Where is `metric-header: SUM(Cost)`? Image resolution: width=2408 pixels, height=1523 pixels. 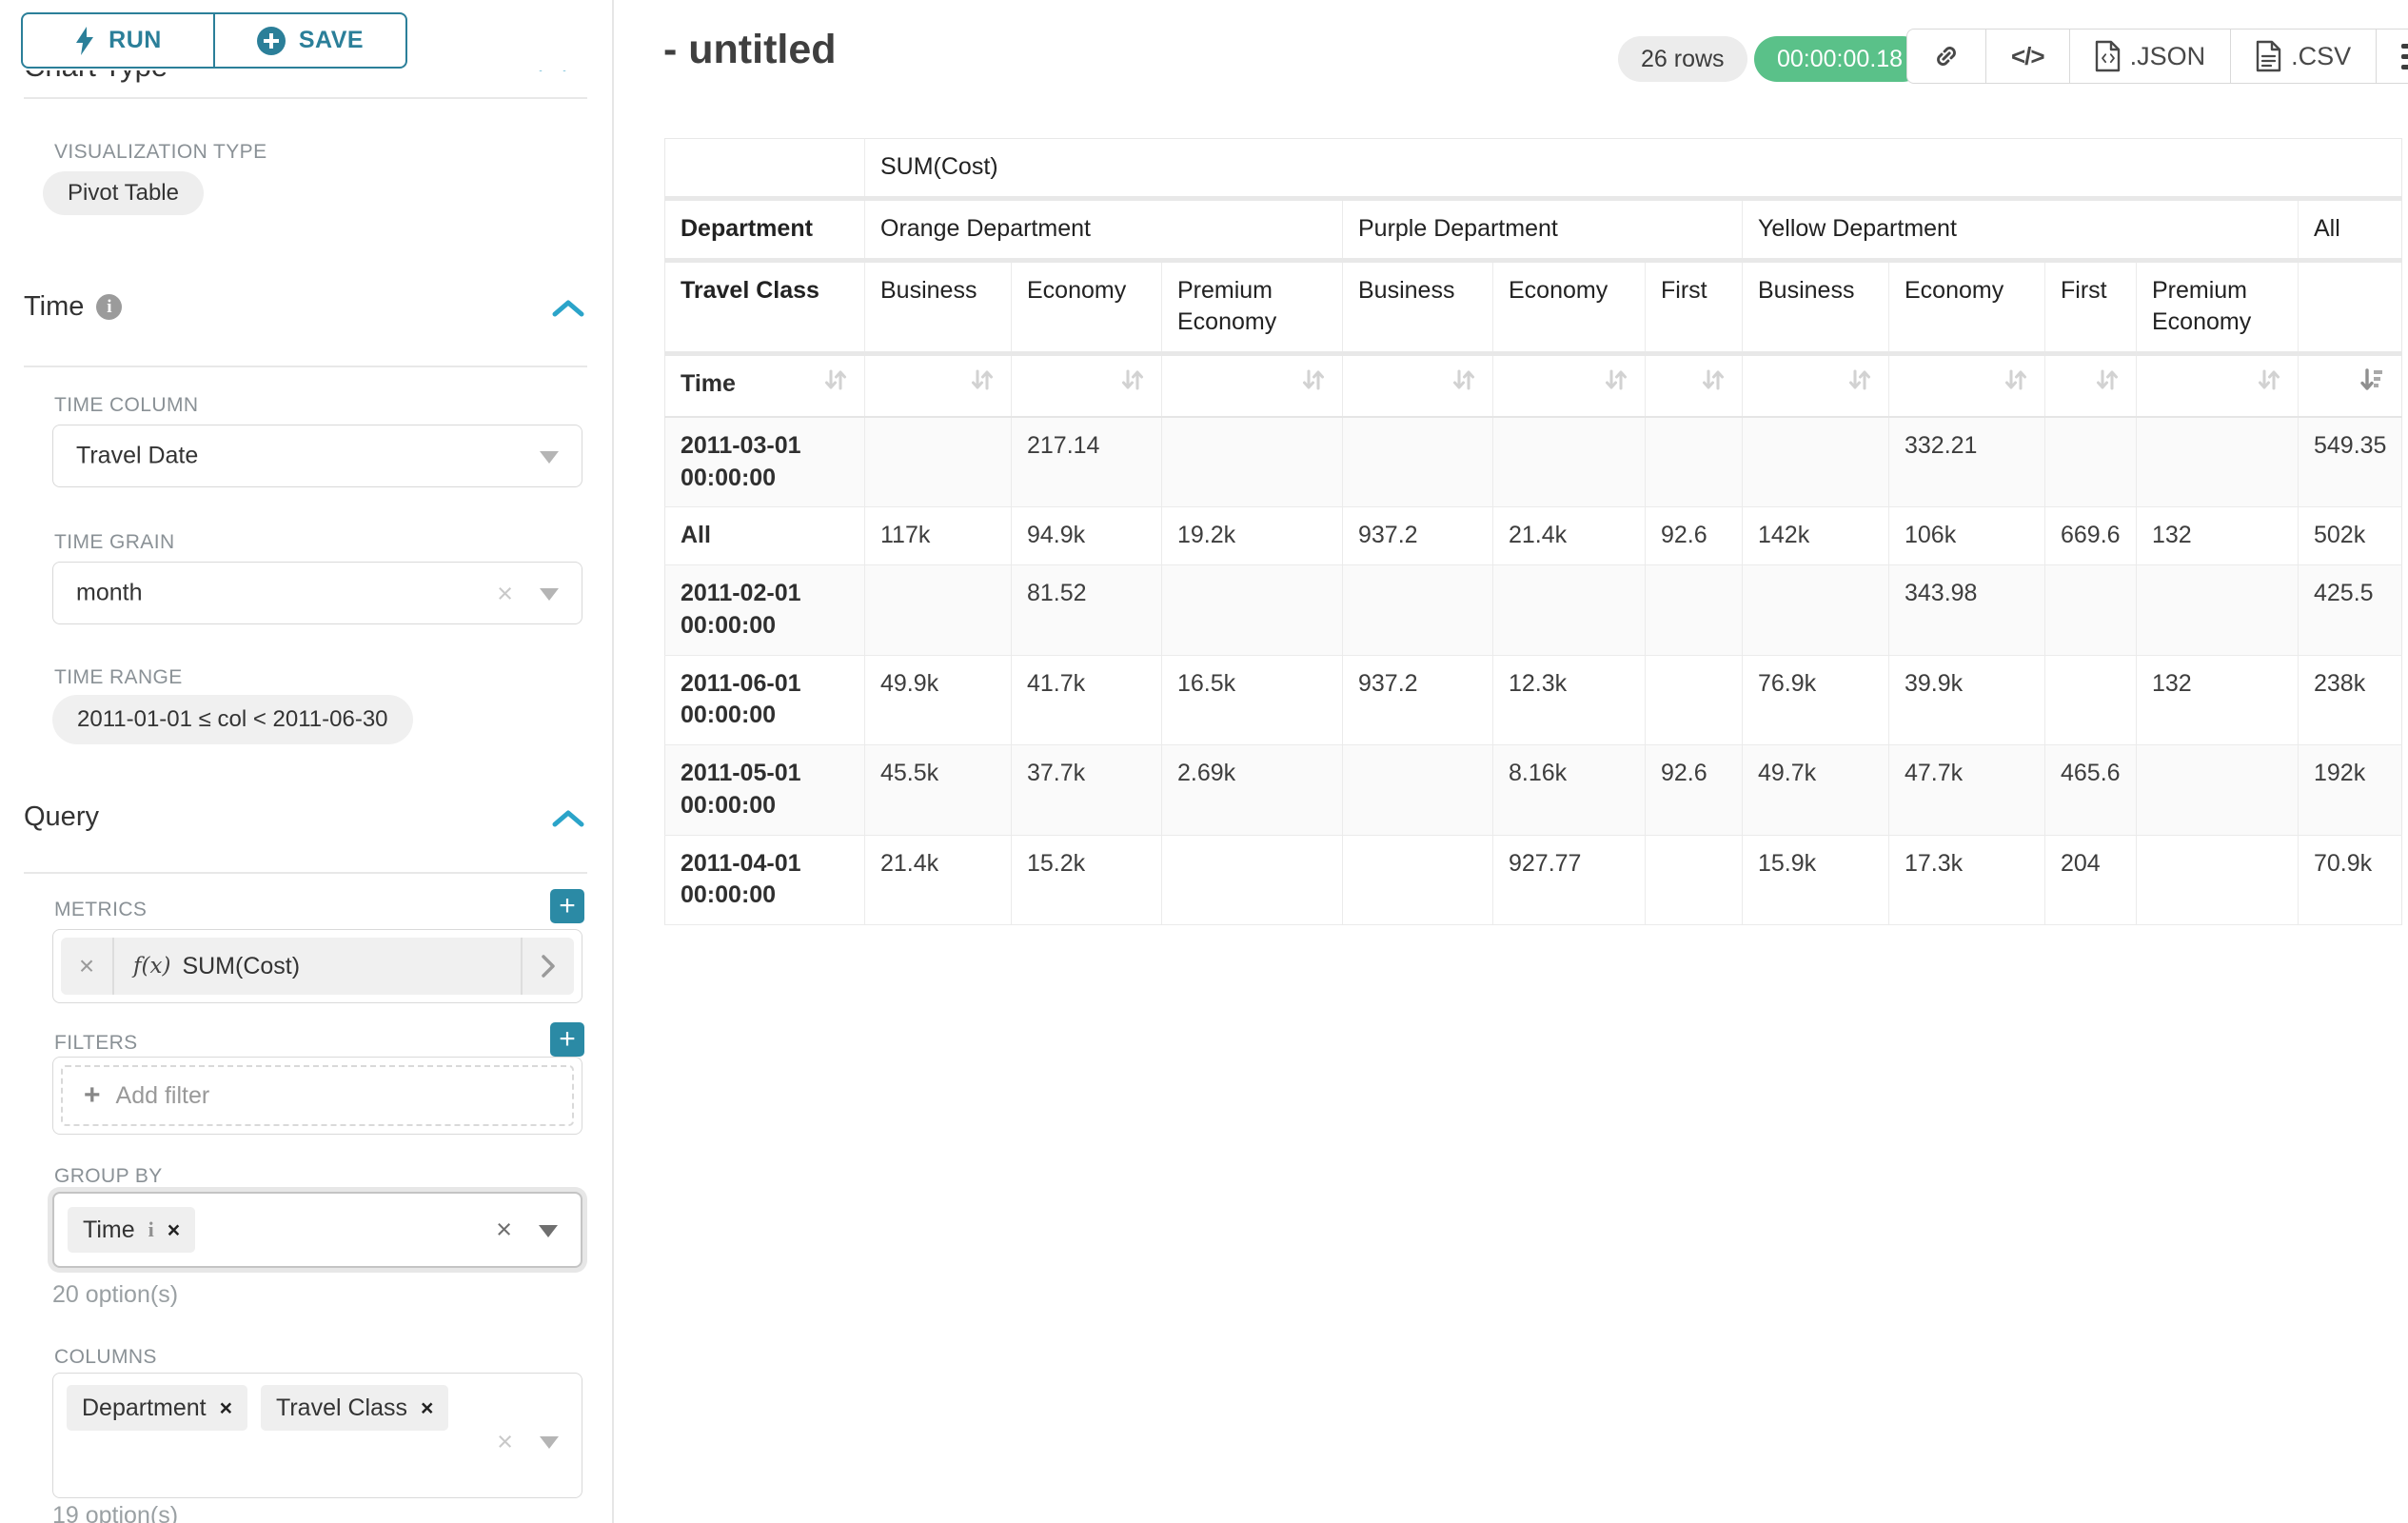 metric-header: SUM(Cost) is located at coordinates (1632, 170).